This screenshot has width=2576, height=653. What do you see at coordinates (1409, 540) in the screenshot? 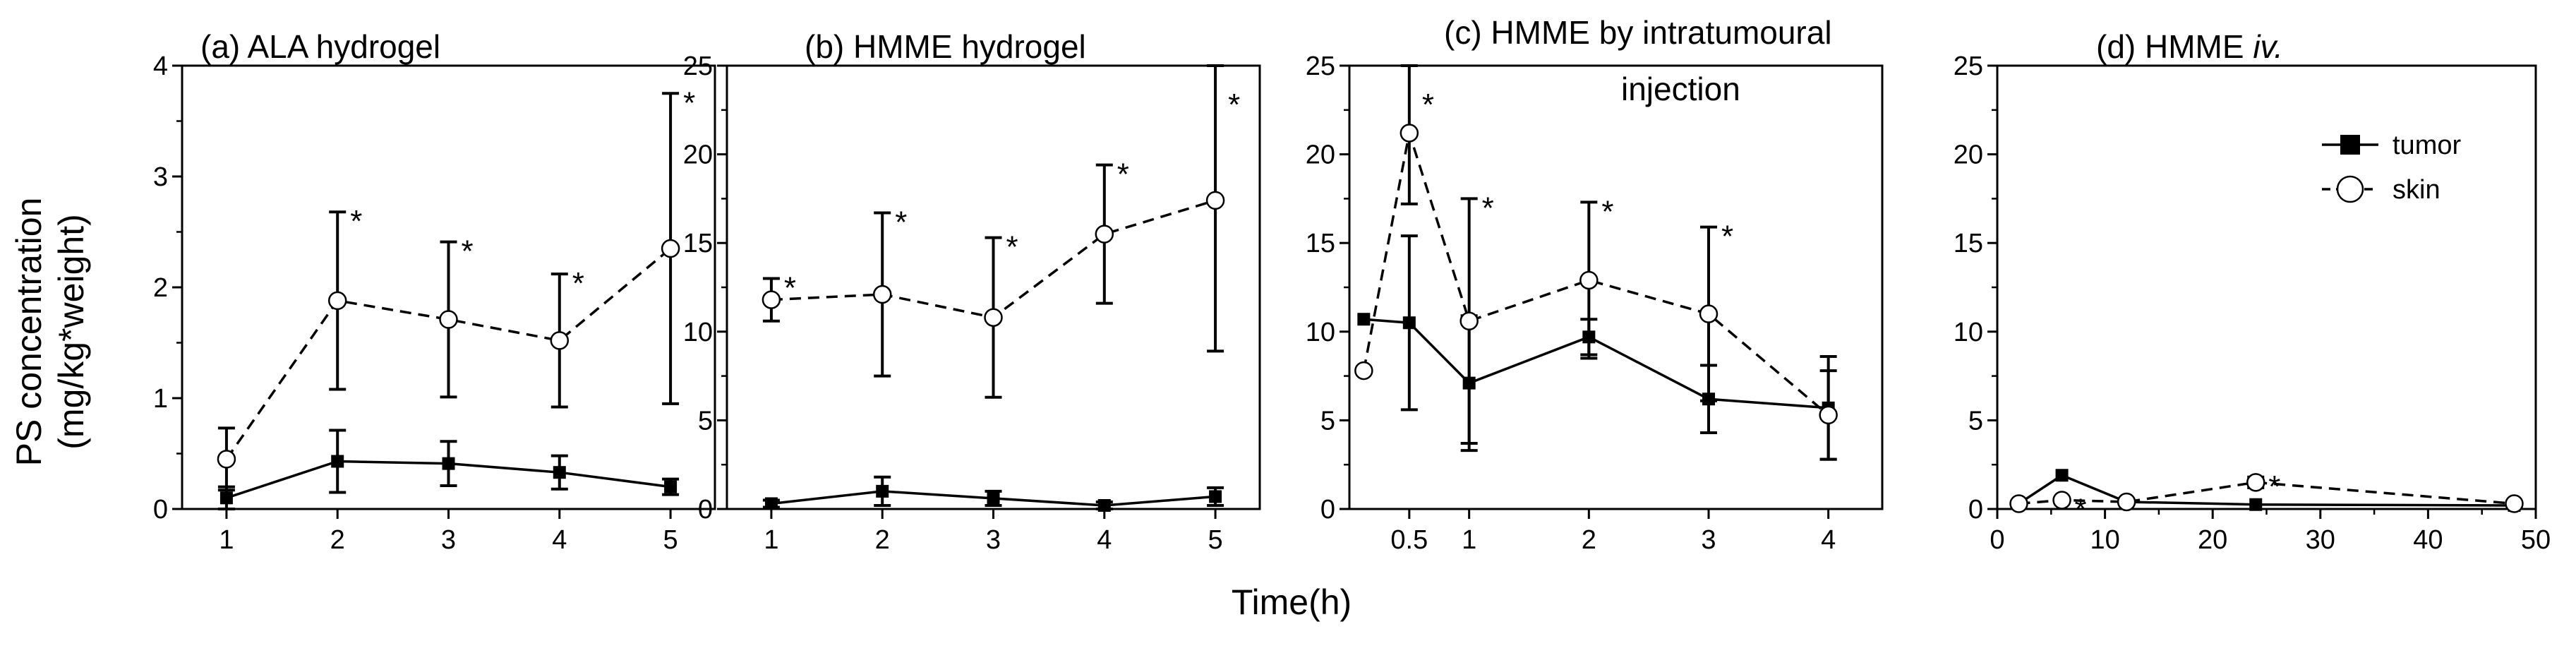
I see `x-tick-label: 0.5` at bounding box center [1409, 540].